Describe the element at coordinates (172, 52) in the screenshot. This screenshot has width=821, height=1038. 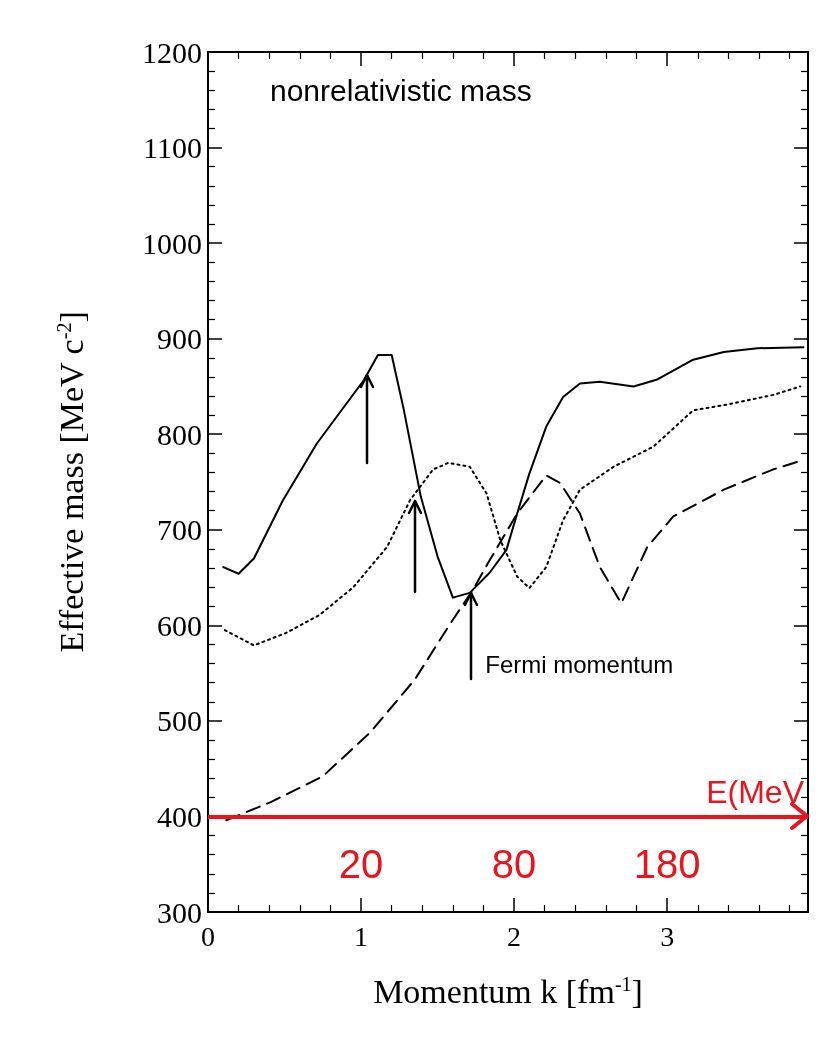
I see `y-tick-label: 1200` at that location.